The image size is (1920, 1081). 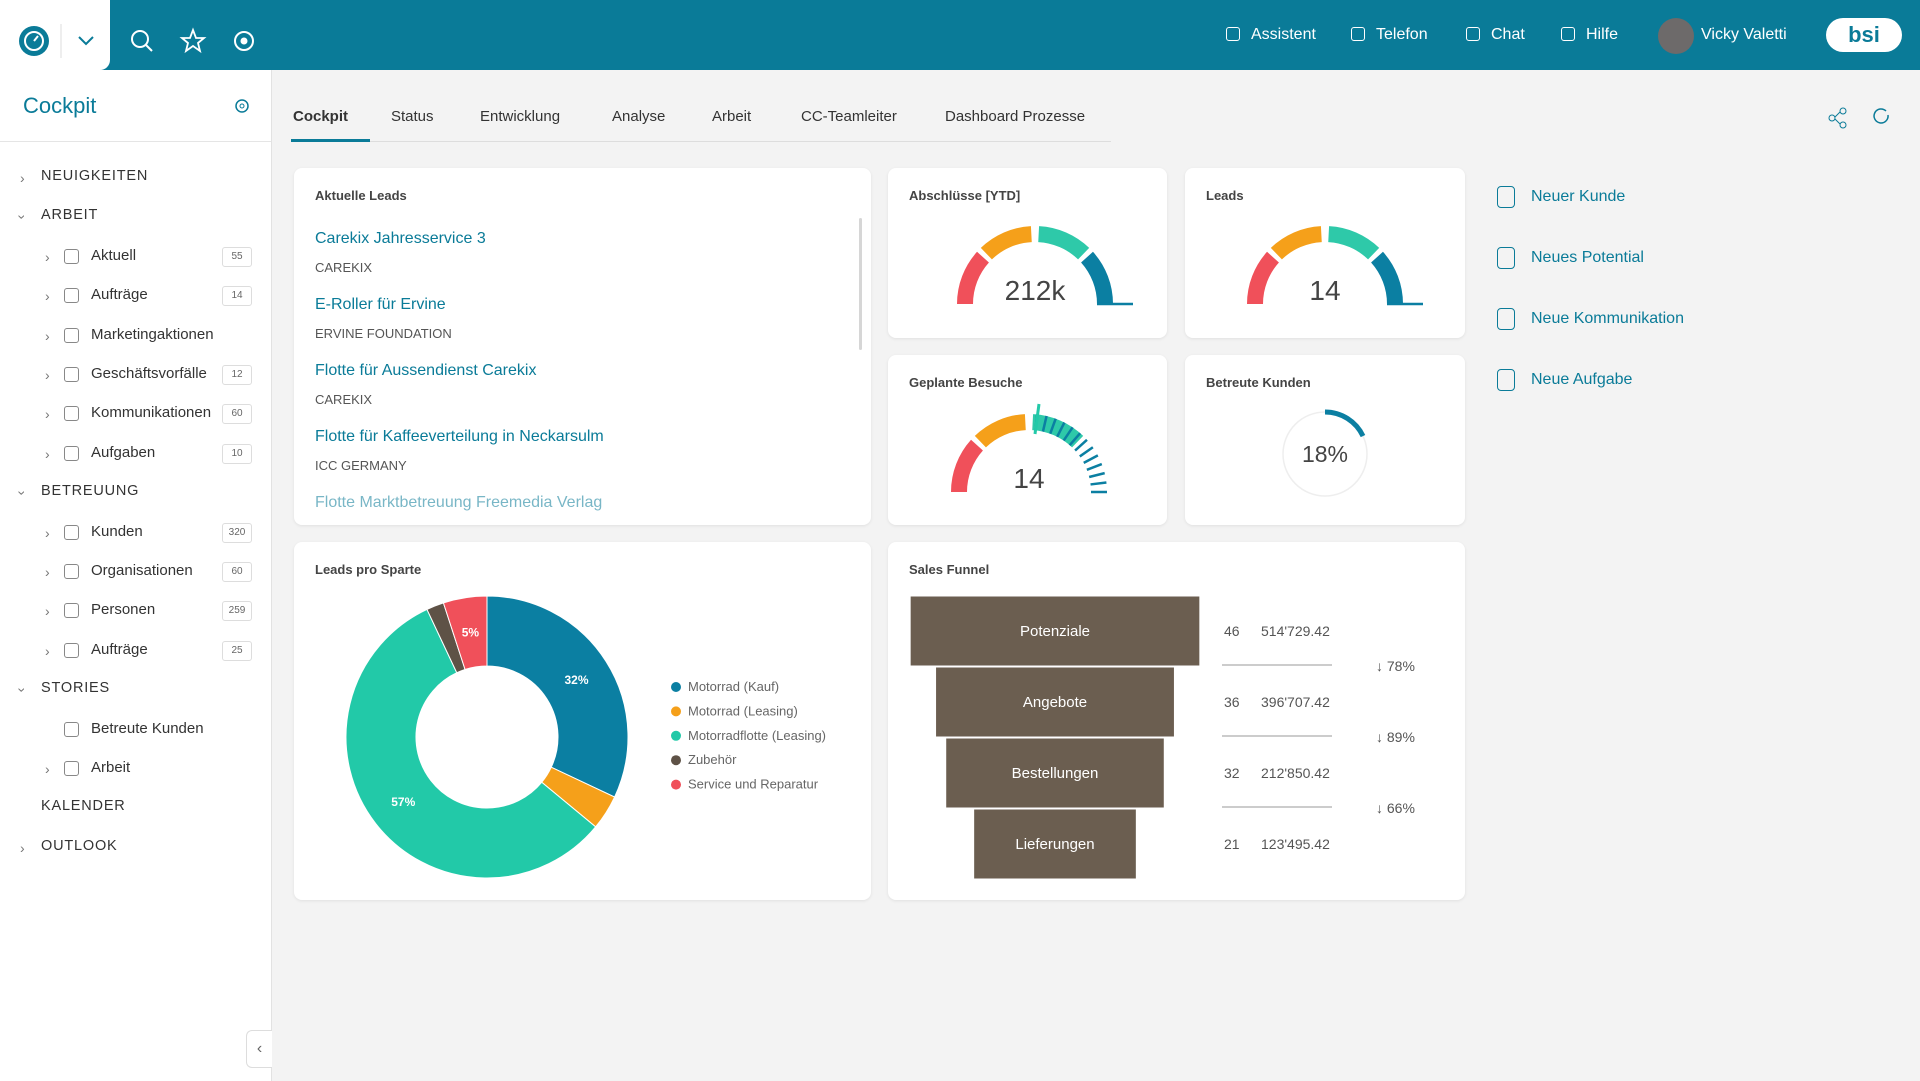 I want to click on ring-arc, so click(x=1345, y=423).